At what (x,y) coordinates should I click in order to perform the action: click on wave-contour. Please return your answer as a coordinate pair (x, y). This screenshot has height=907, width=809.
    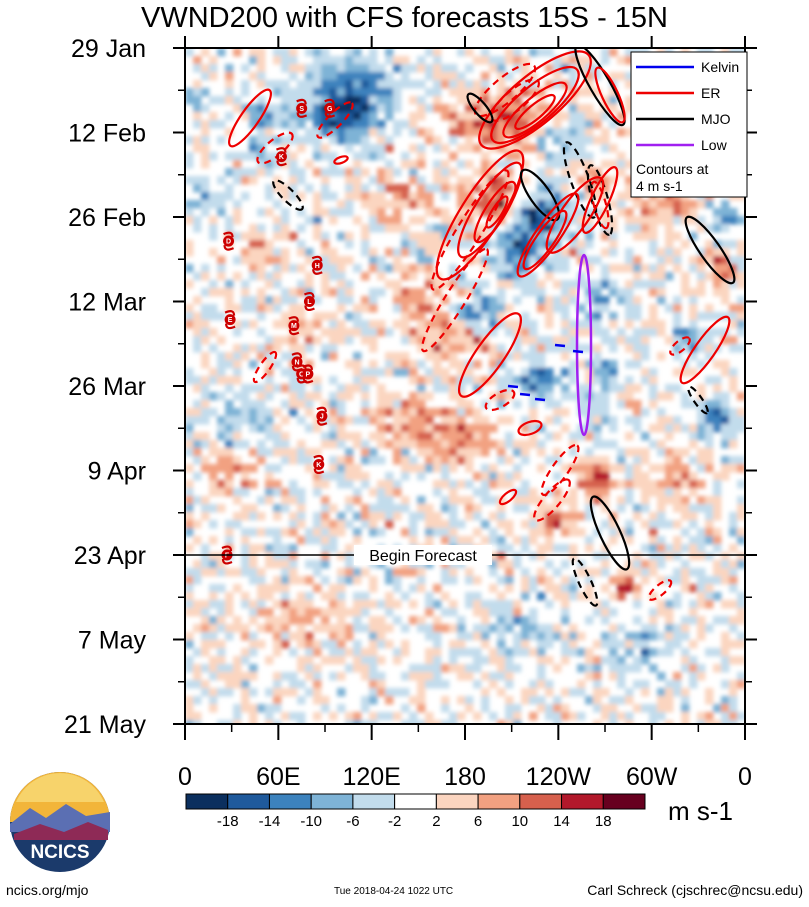
    Looking at the image, I should click on (288, 195).